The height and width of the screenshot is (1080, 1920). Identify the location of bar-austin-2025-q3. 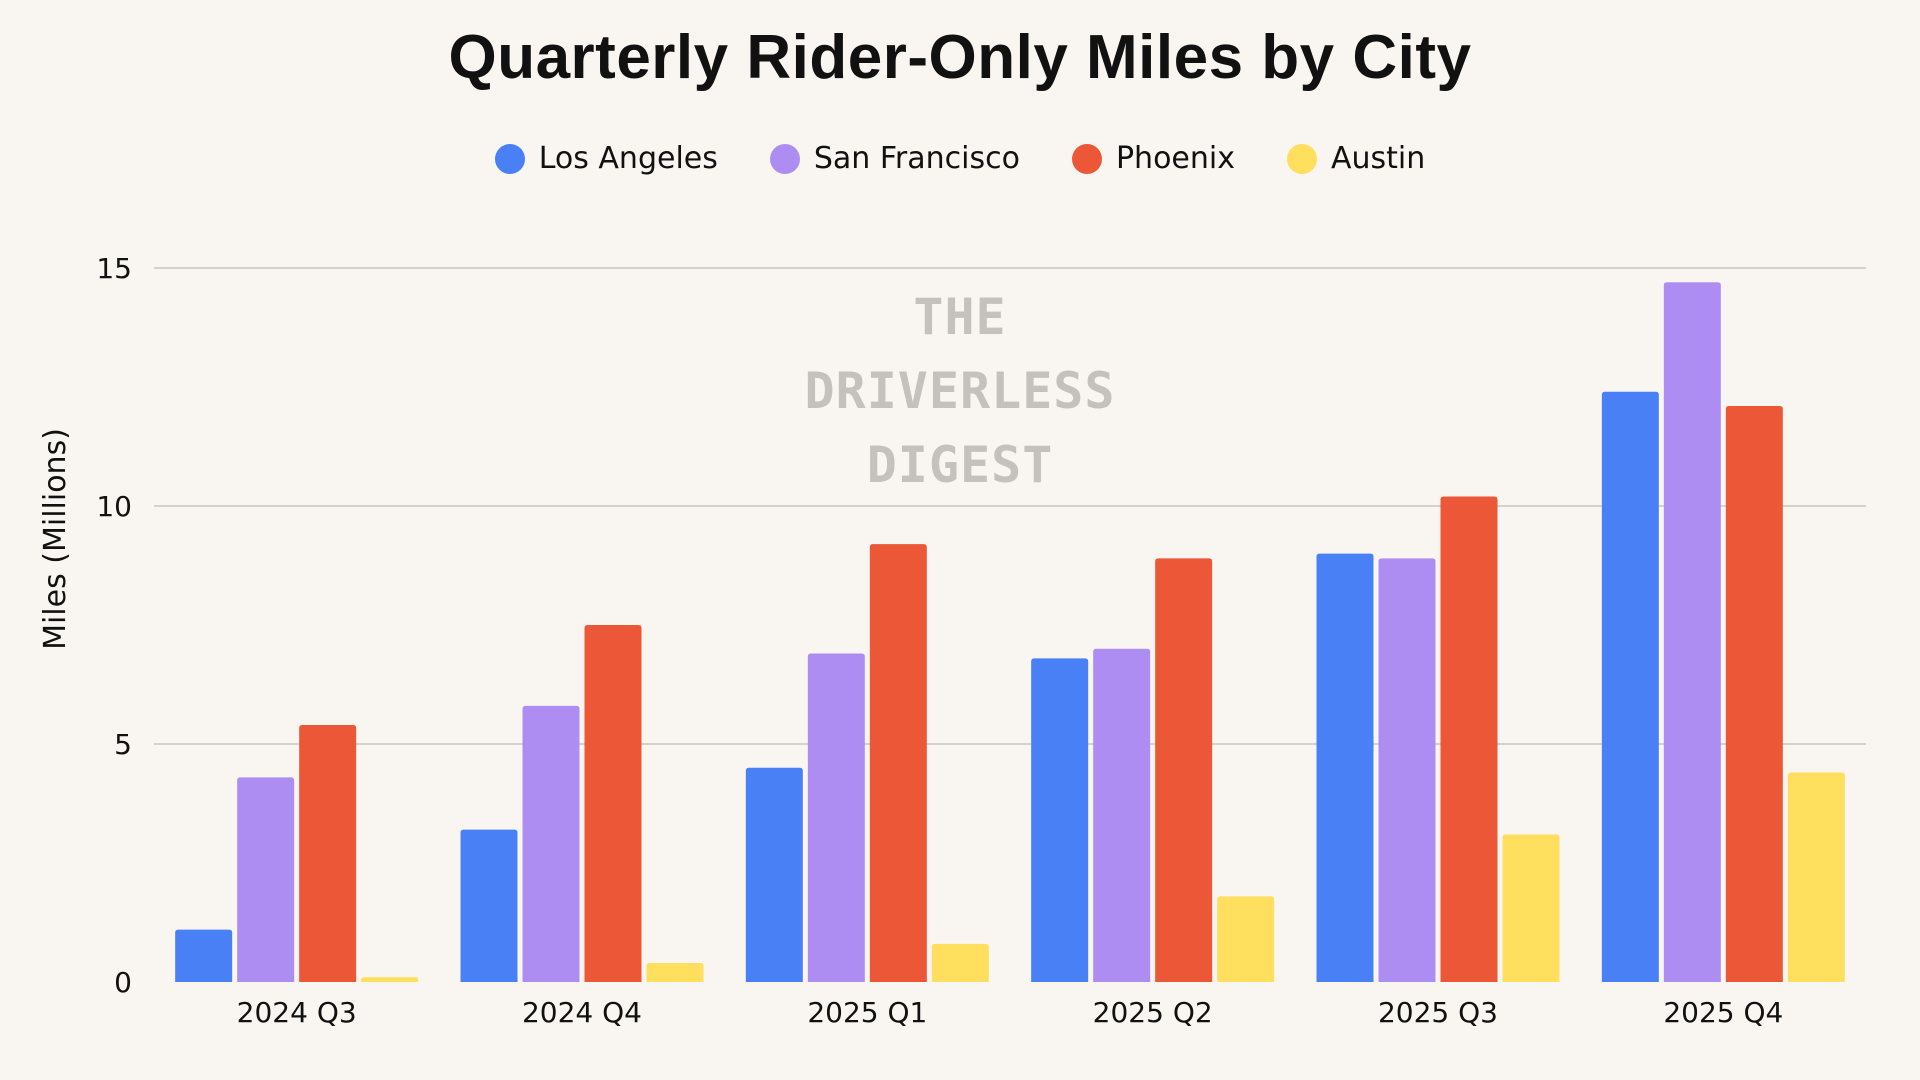
(1531, 908).